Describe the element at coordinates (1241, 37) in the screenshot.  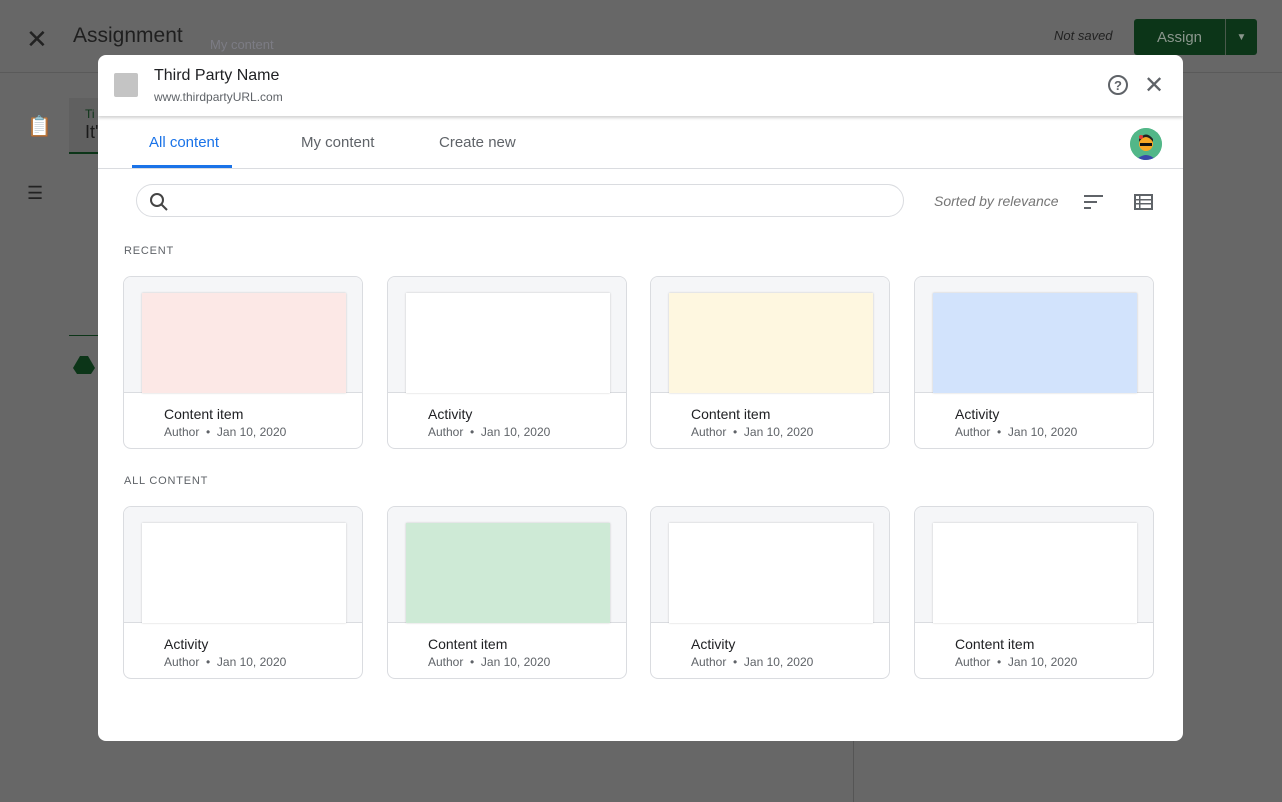
I see `dropdown-arrow-icon: ▼` at that location.